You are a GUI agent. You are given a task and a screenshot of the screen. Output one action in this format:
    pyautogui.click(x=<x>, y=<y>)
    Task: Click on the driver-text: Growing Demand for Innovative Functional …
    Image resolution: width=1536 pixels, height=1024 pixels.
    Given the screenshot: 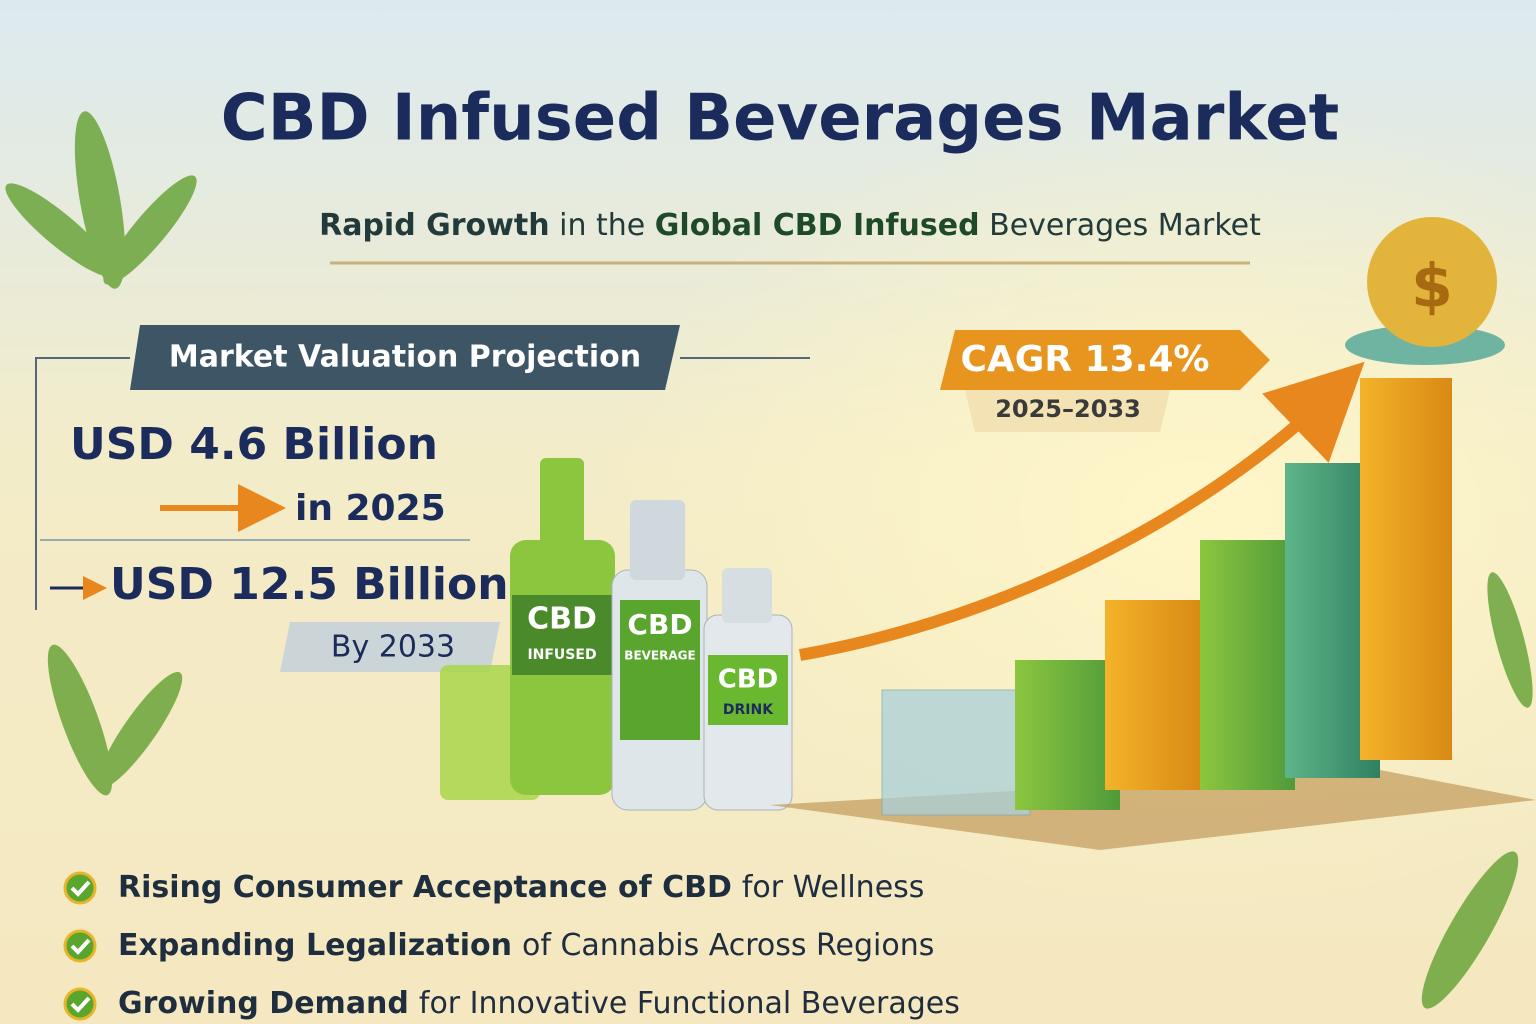 What is the action you would take?
    pyautogui.click(x=539, y=1003)
    